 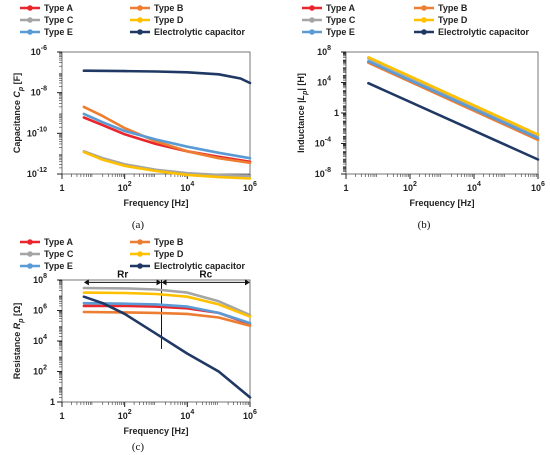 I want to click on y-tick-label: 10⁻⁴, so click(x=323, y=143).